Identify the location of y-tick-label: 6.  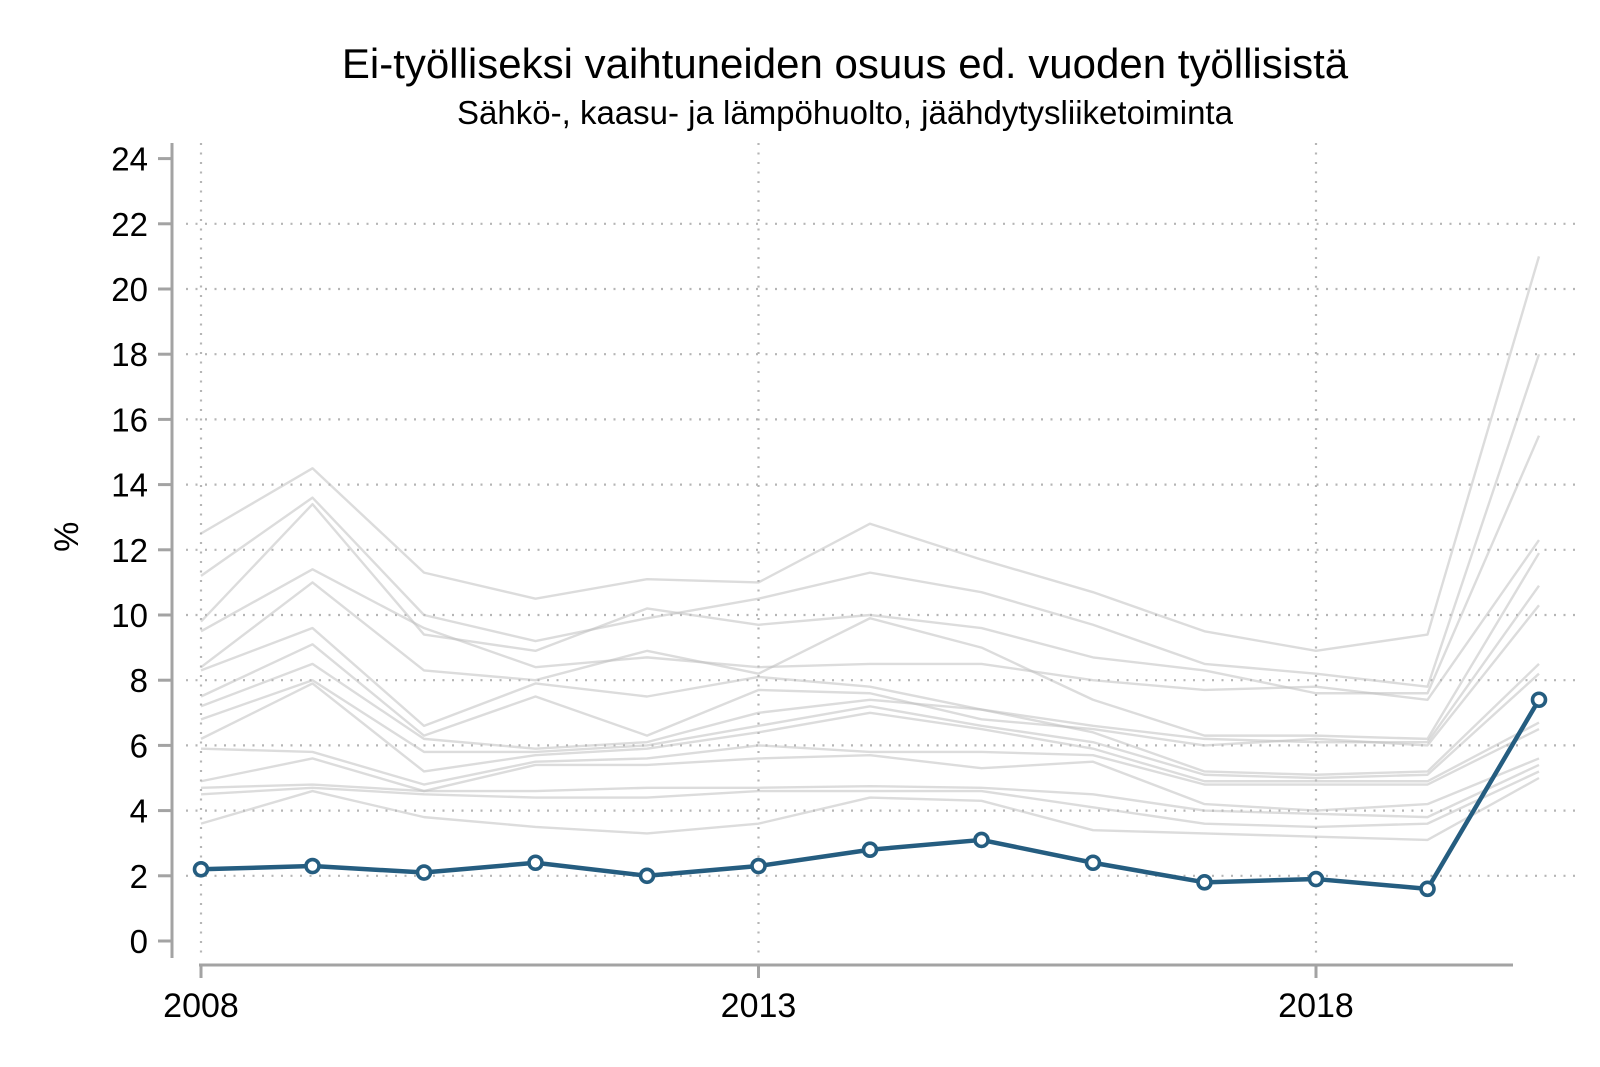
(139, 745).